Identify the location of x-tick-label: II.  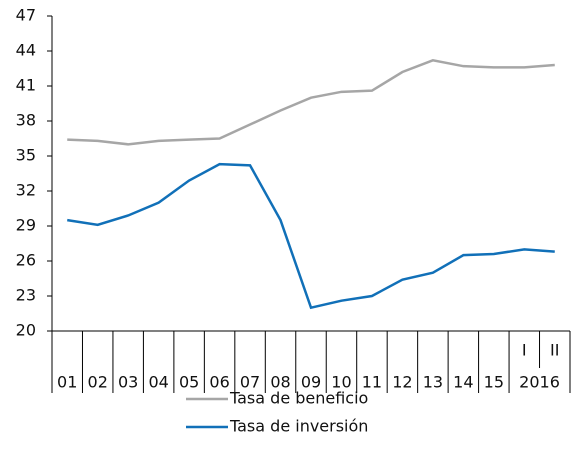
(554, 350).